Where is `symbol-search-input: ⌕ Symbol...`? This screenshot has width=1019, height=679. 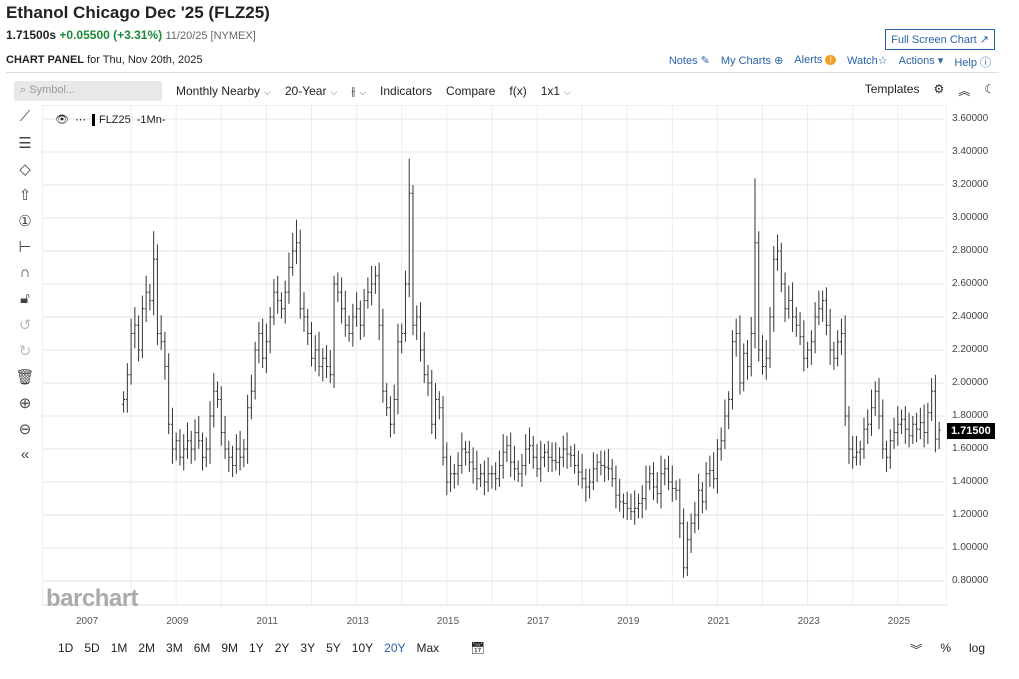 symbol-search-input: ⌕ Symbol... is located at coordinates (88, 91).